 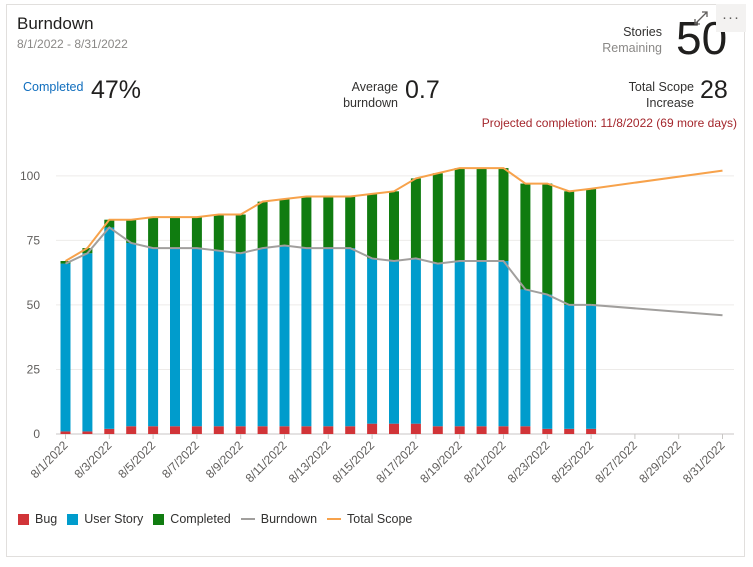 What do you see at coordinates (72, 44) in the screenshot?
I see `date-range: 8/1/2022 - 8/31/2022` at bounding box center [72, 44].